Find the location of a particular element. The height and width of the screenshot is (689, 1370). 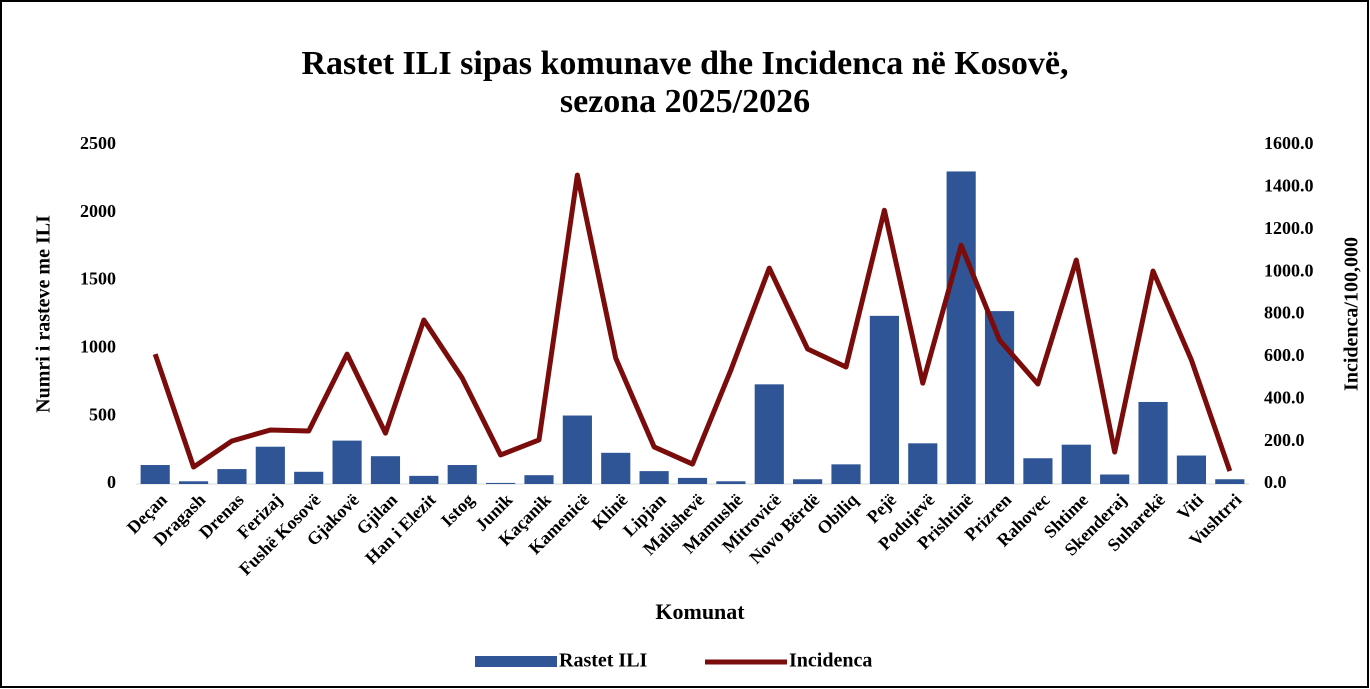

legend-label: Rastet ILI is located at coordinates (603, 661).